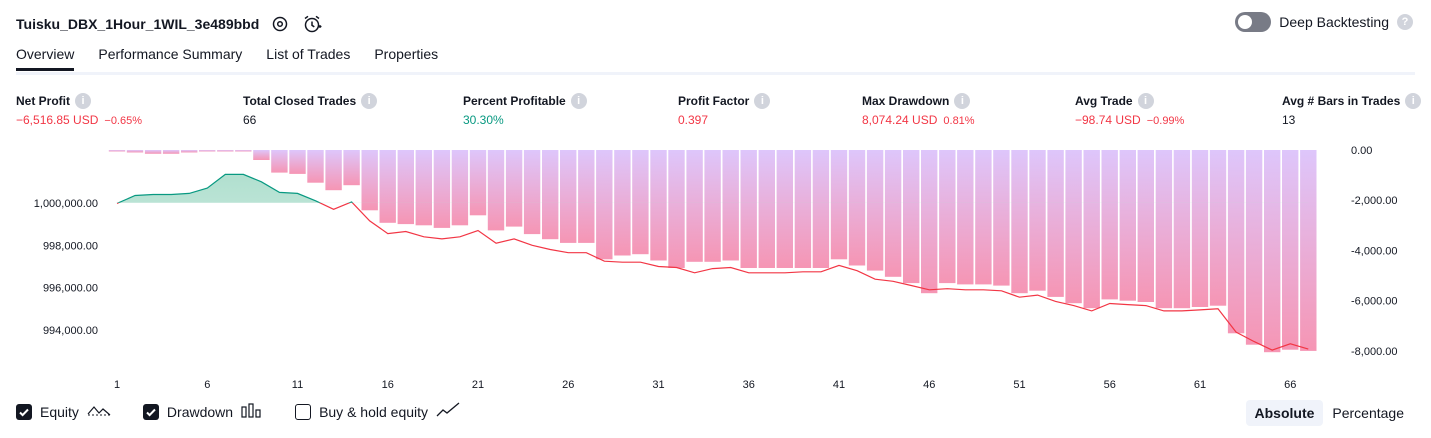 The image size is (1431, 438). I want to click on tab-overview: Overview, so click(45, 58).